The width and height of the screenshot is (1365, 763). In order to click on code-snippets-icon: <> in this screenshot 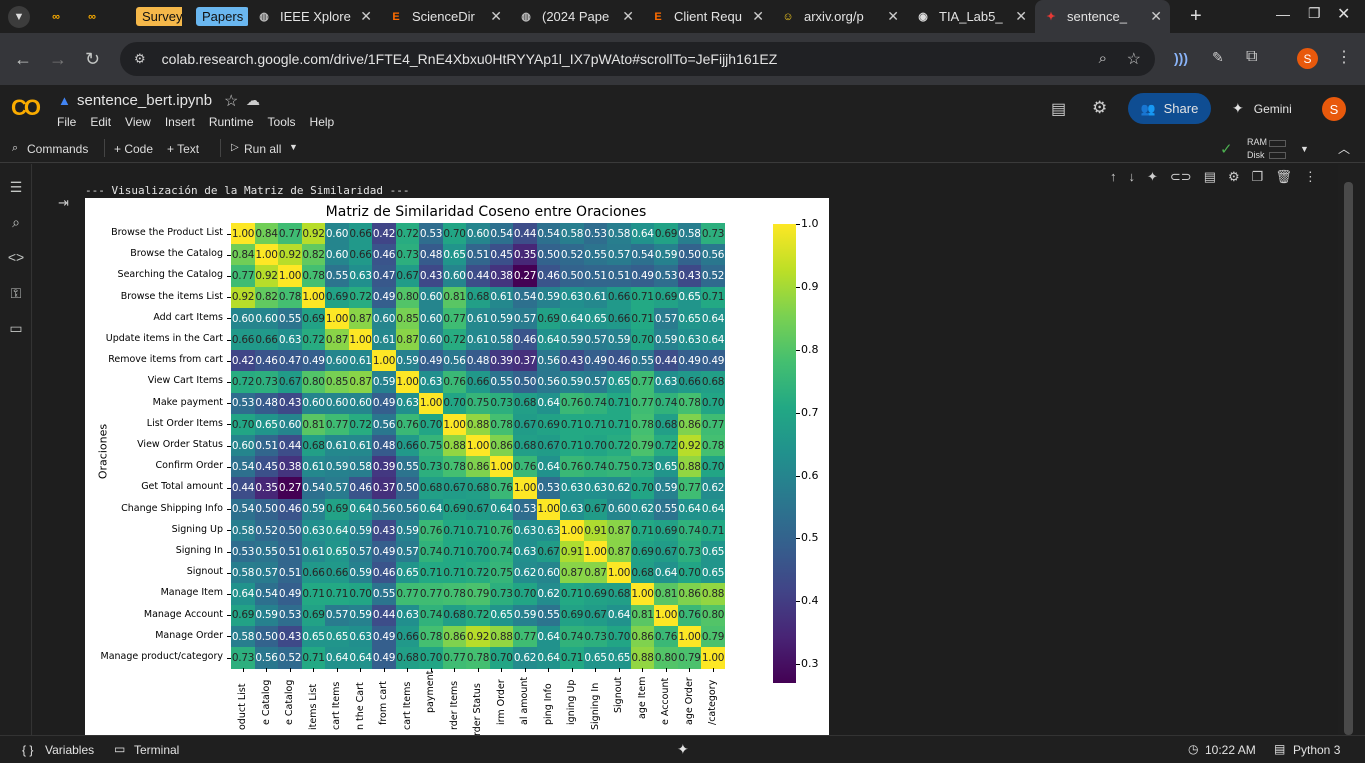, I will do `click(16, 257)`.